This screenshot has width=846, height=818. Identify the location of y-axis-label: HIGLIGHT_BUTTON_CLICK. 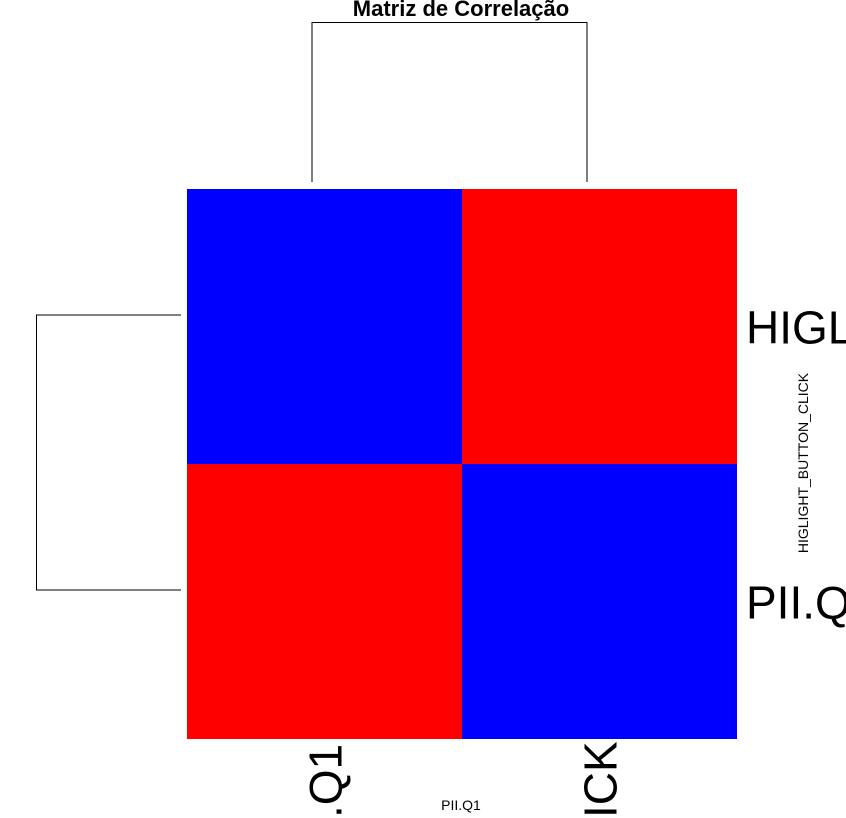
(803, 462).